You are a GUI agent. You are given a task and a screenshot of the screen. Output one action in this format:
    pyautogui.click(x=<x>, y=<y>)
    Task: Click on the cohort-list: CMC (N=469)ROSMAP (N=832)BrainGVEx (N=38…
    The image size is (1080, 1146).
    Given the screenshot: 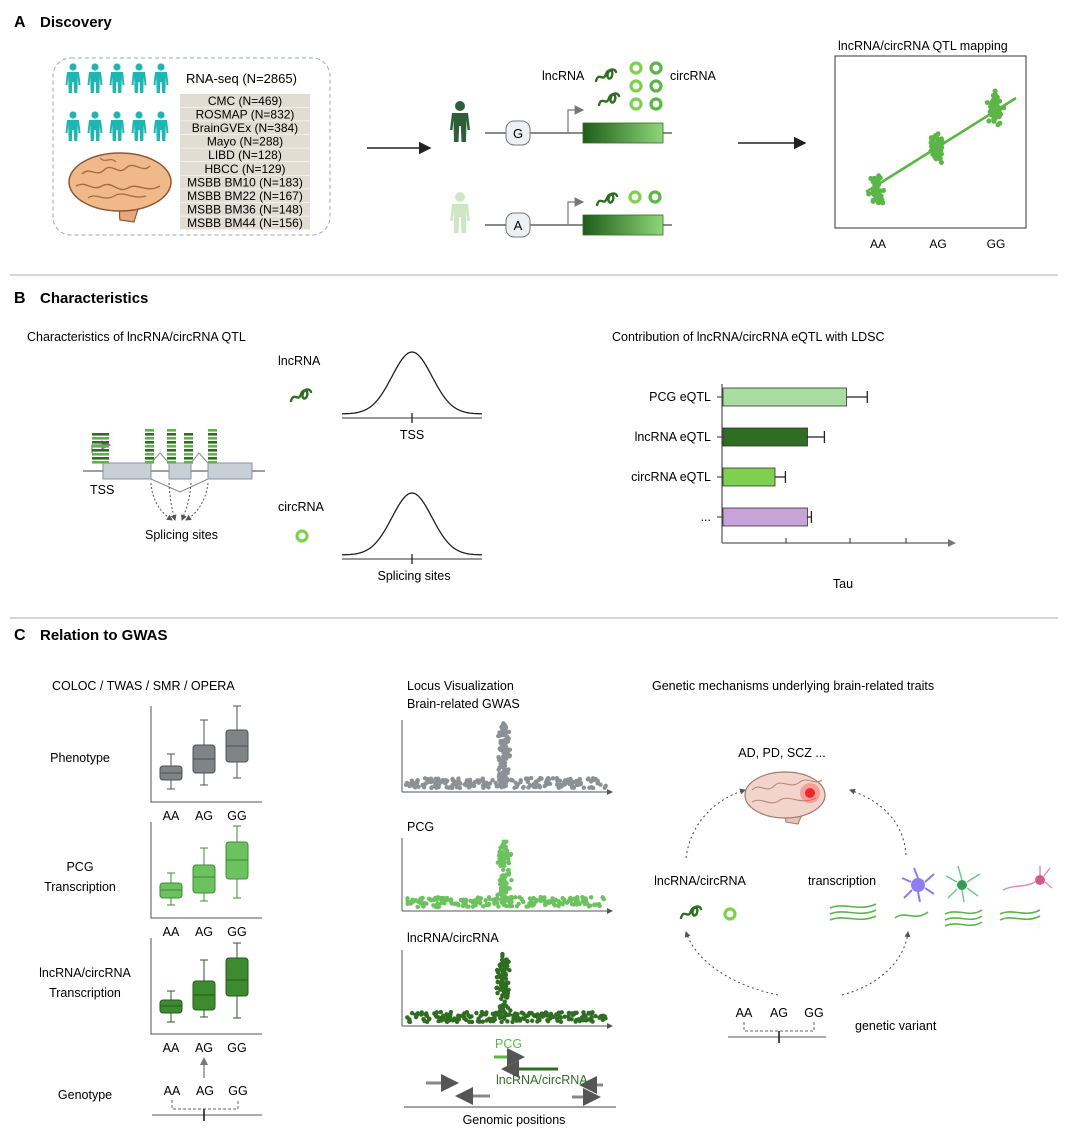 What is the action you would take?
    pyautogui.click(x=245, y=162)
    